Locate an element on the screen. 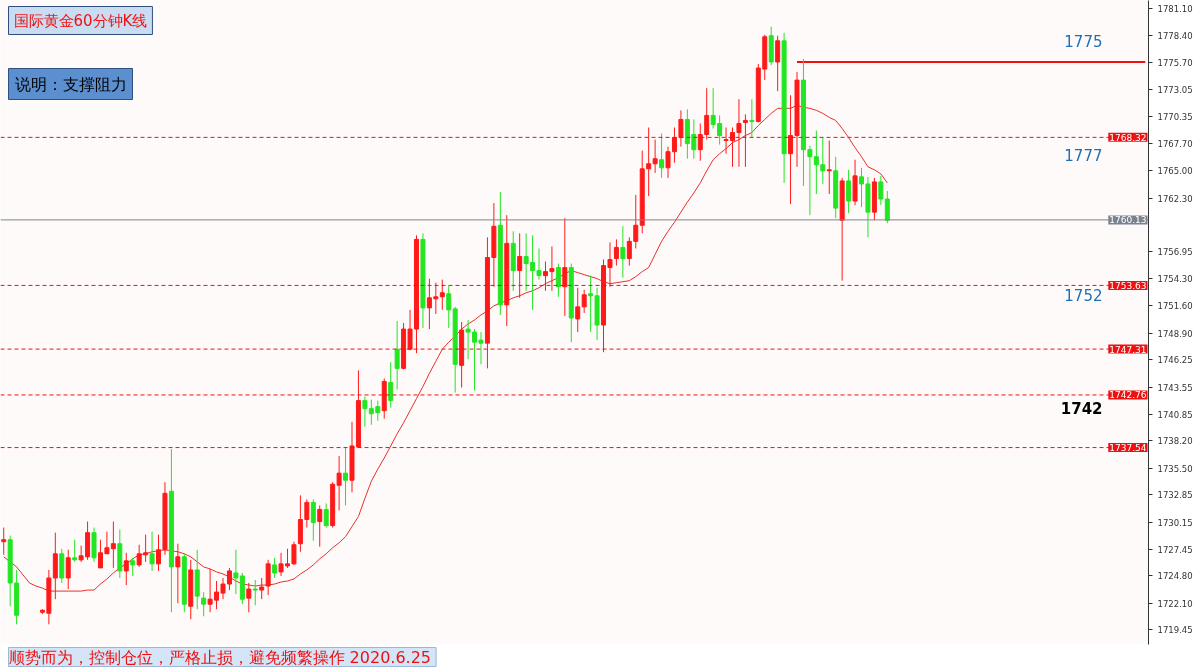 The width and height of the screenshot is (1196, 667). y-tick-label: 1778.40 is located at coordinates (1175, 36).